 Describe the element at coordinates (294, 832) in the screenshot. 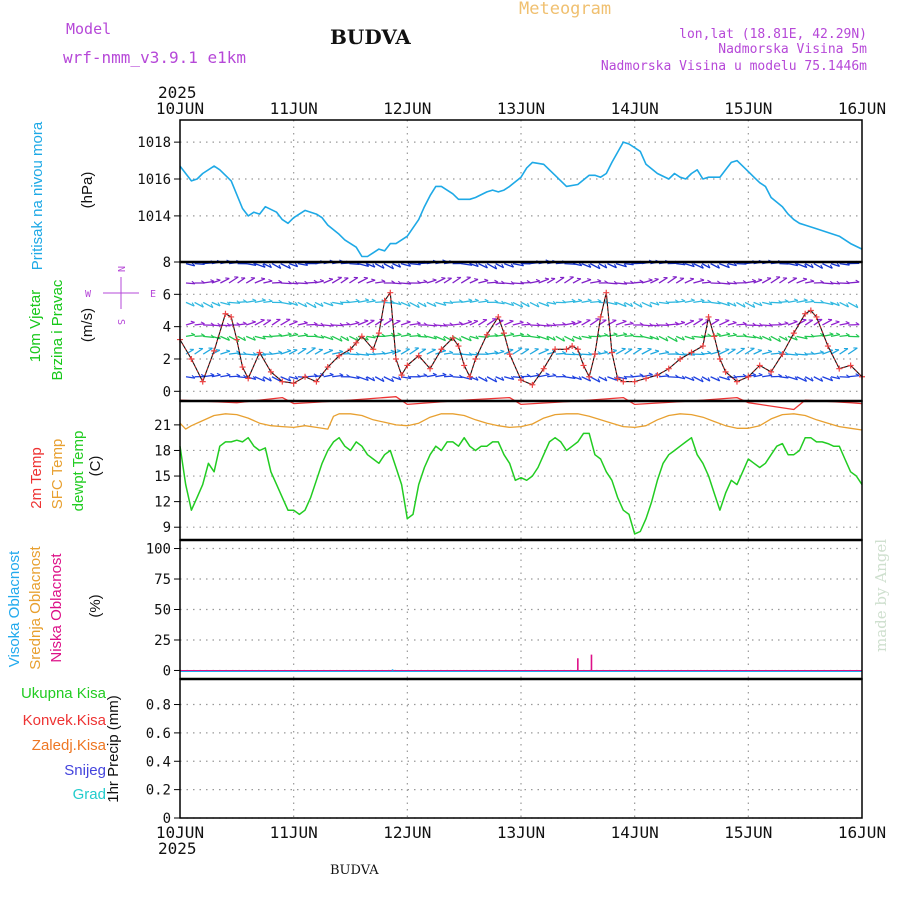

I see `x-tick-label-bottom: 11JUN` at that location.